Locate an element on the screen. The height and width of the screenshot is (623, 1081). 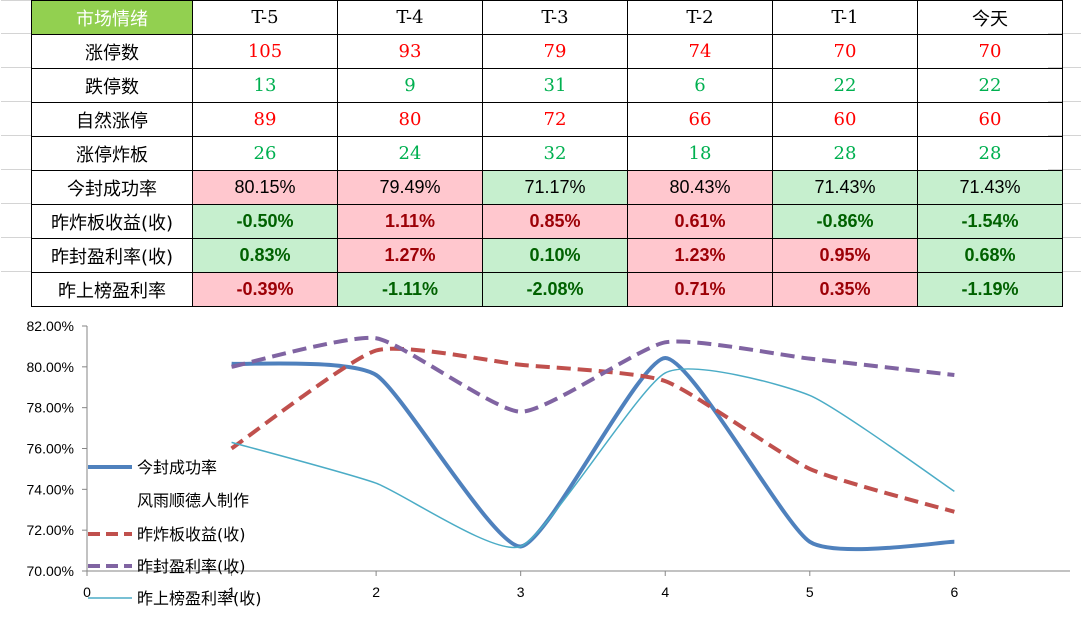
row-label-cell: 跌停数 is located at coordinates (112, 85).